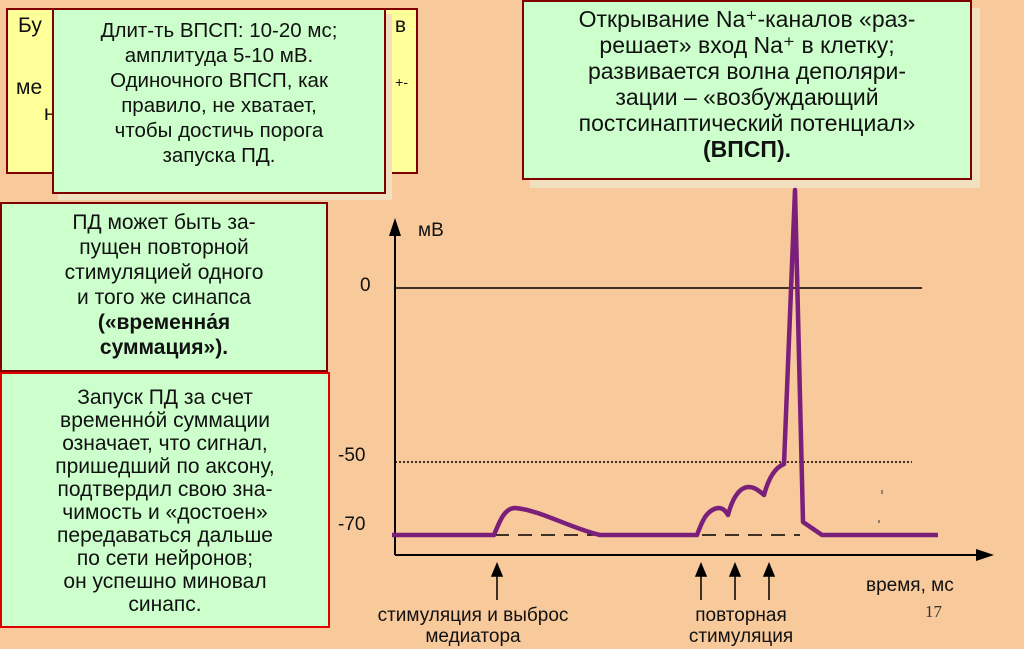 The height and width of the screenshot is (649, 1024). What do you see at coordinates (747, 97) in the screenshot?
I see `na-line-4: зации – «возбуждающий` at bounding box center [747, 97].